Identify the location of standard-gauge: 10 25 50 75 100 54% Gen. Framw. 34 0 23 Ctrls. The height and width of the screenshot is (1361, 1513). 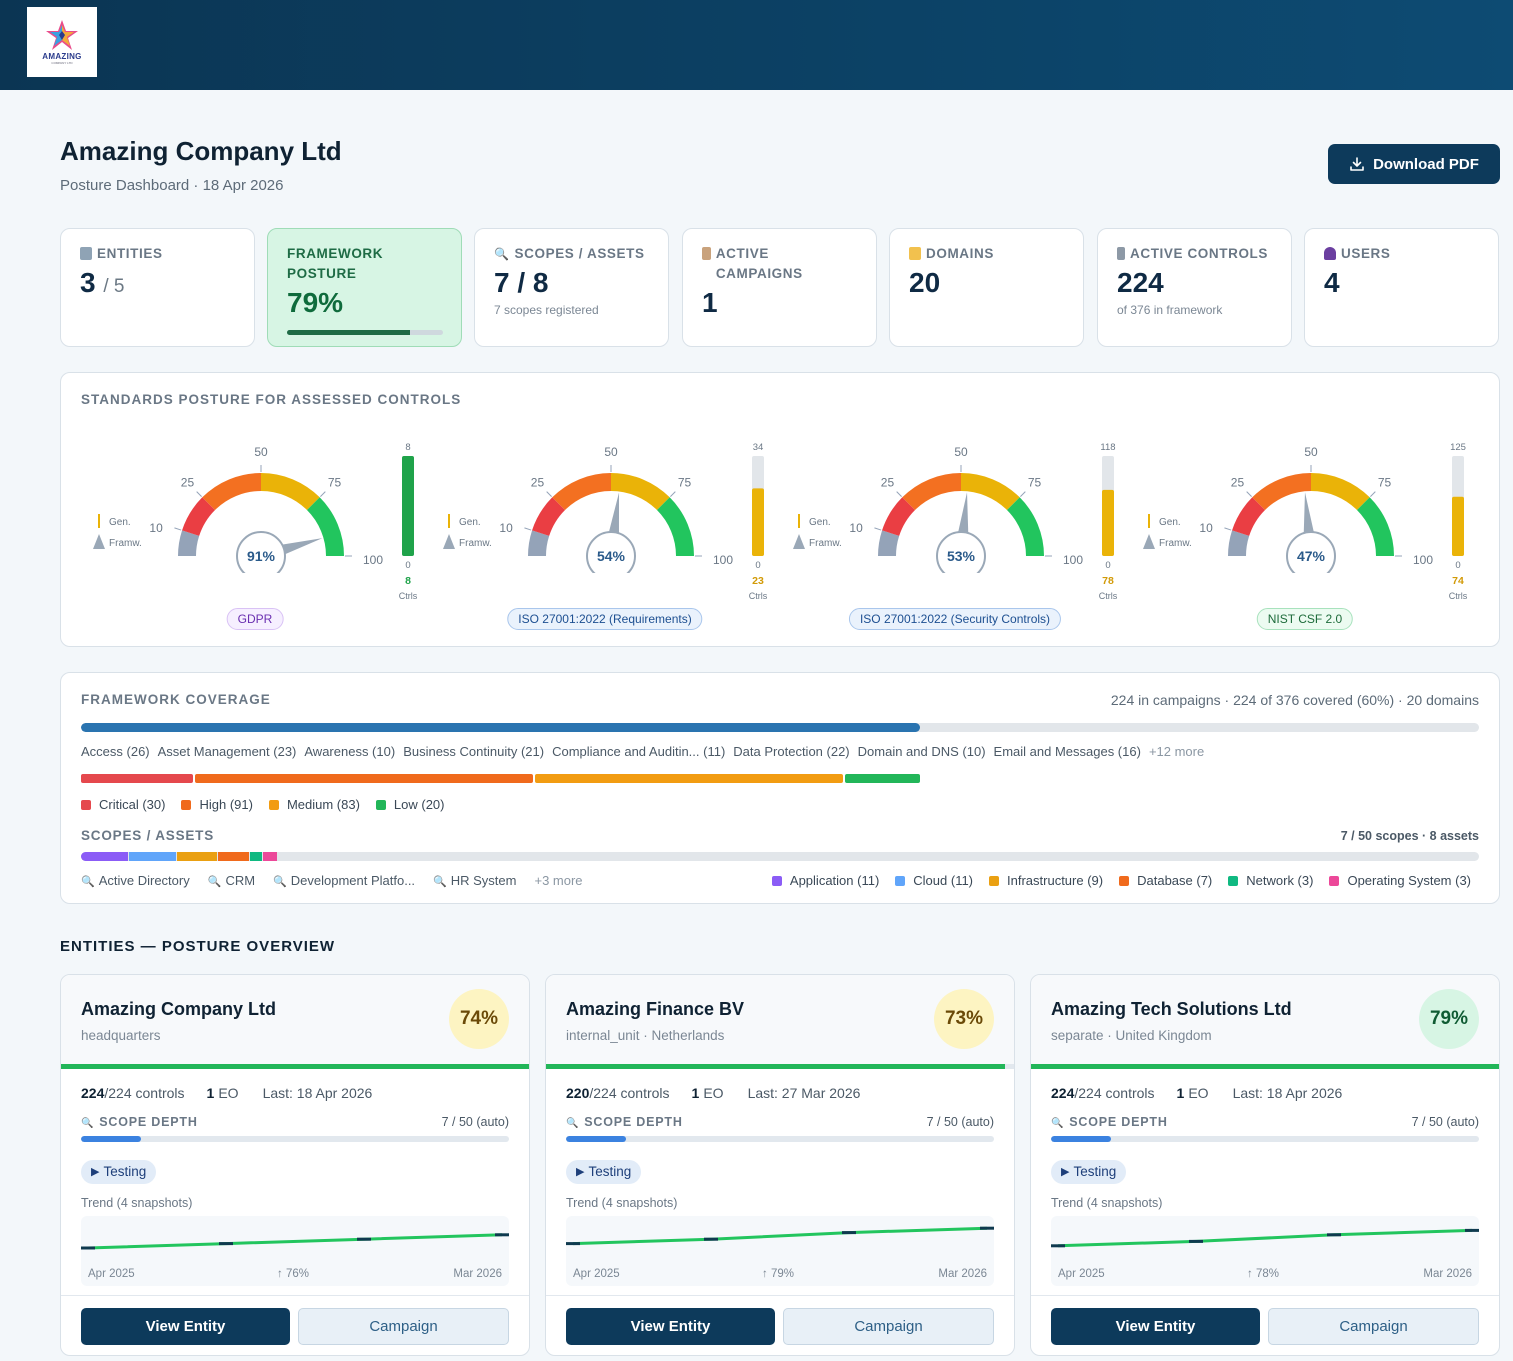
(605, 536).